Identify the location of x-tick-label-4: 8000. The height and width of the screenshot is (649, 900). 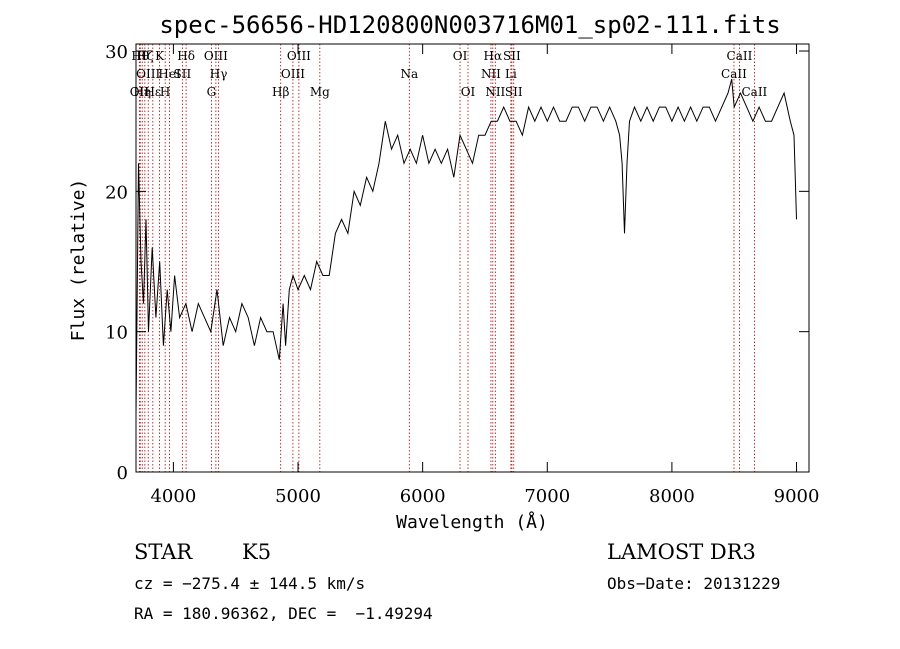
(672, 496).